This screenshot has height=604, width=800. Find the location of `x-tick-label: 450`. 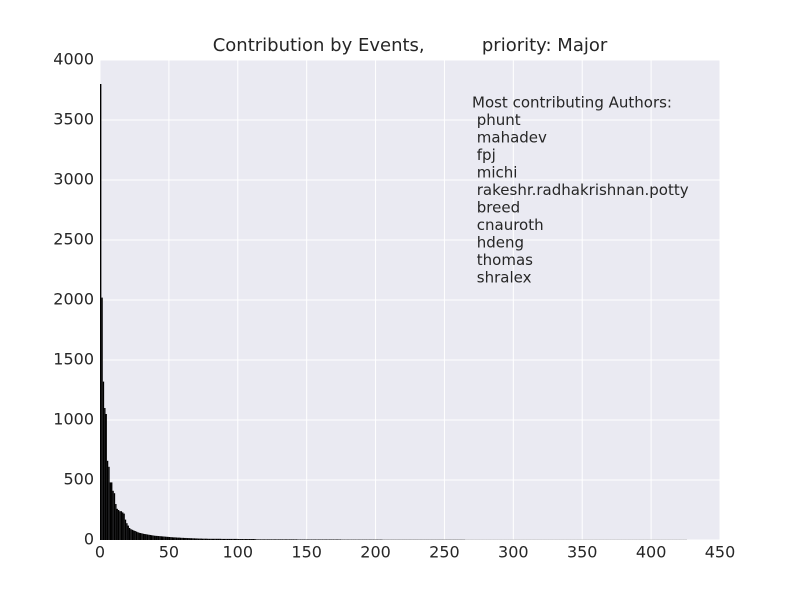

x-tick-label: 450 is located at coordinates (720, 552).